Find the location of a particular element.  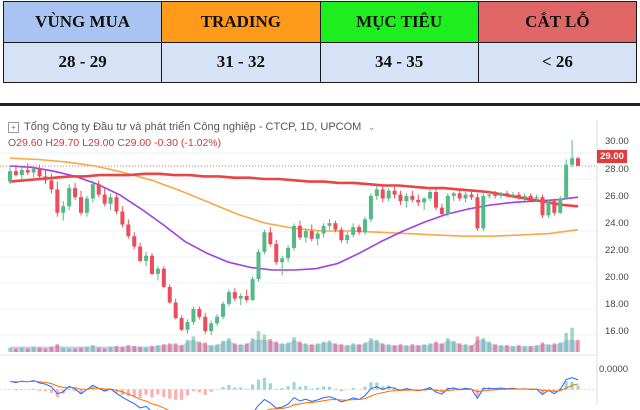

ohlc-low: 29.00 is located at coordinates (101, 143).